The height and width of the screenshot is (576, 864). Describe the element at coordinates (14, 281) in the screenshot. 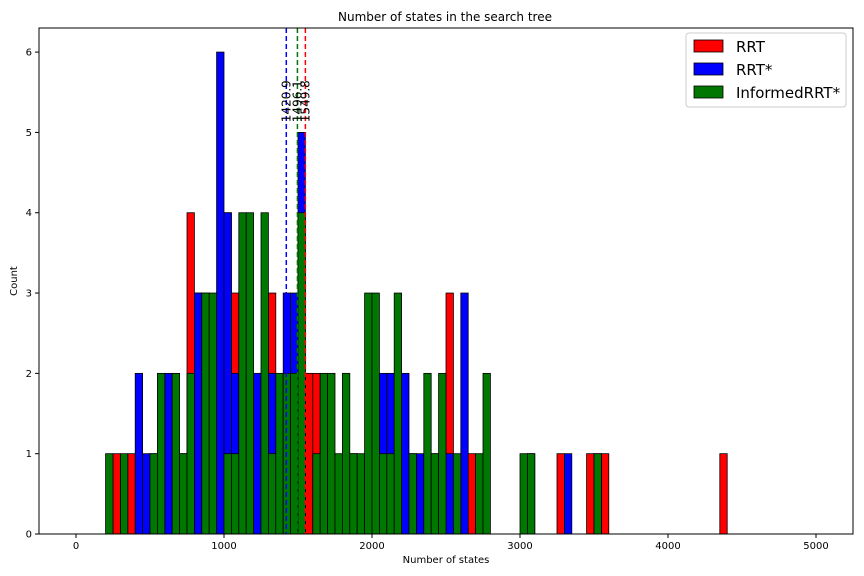

I see `y-axis-label: Count` at that location.